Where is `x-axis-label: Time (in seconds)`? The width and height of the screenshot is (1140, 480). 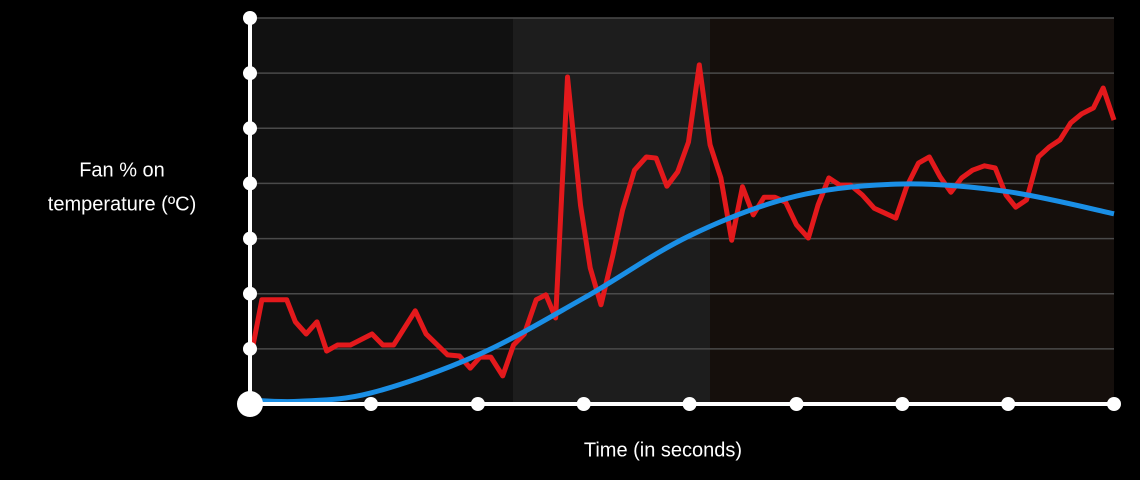 x-axis-label: Time (in seconds) is located at coordinates (663, 450).